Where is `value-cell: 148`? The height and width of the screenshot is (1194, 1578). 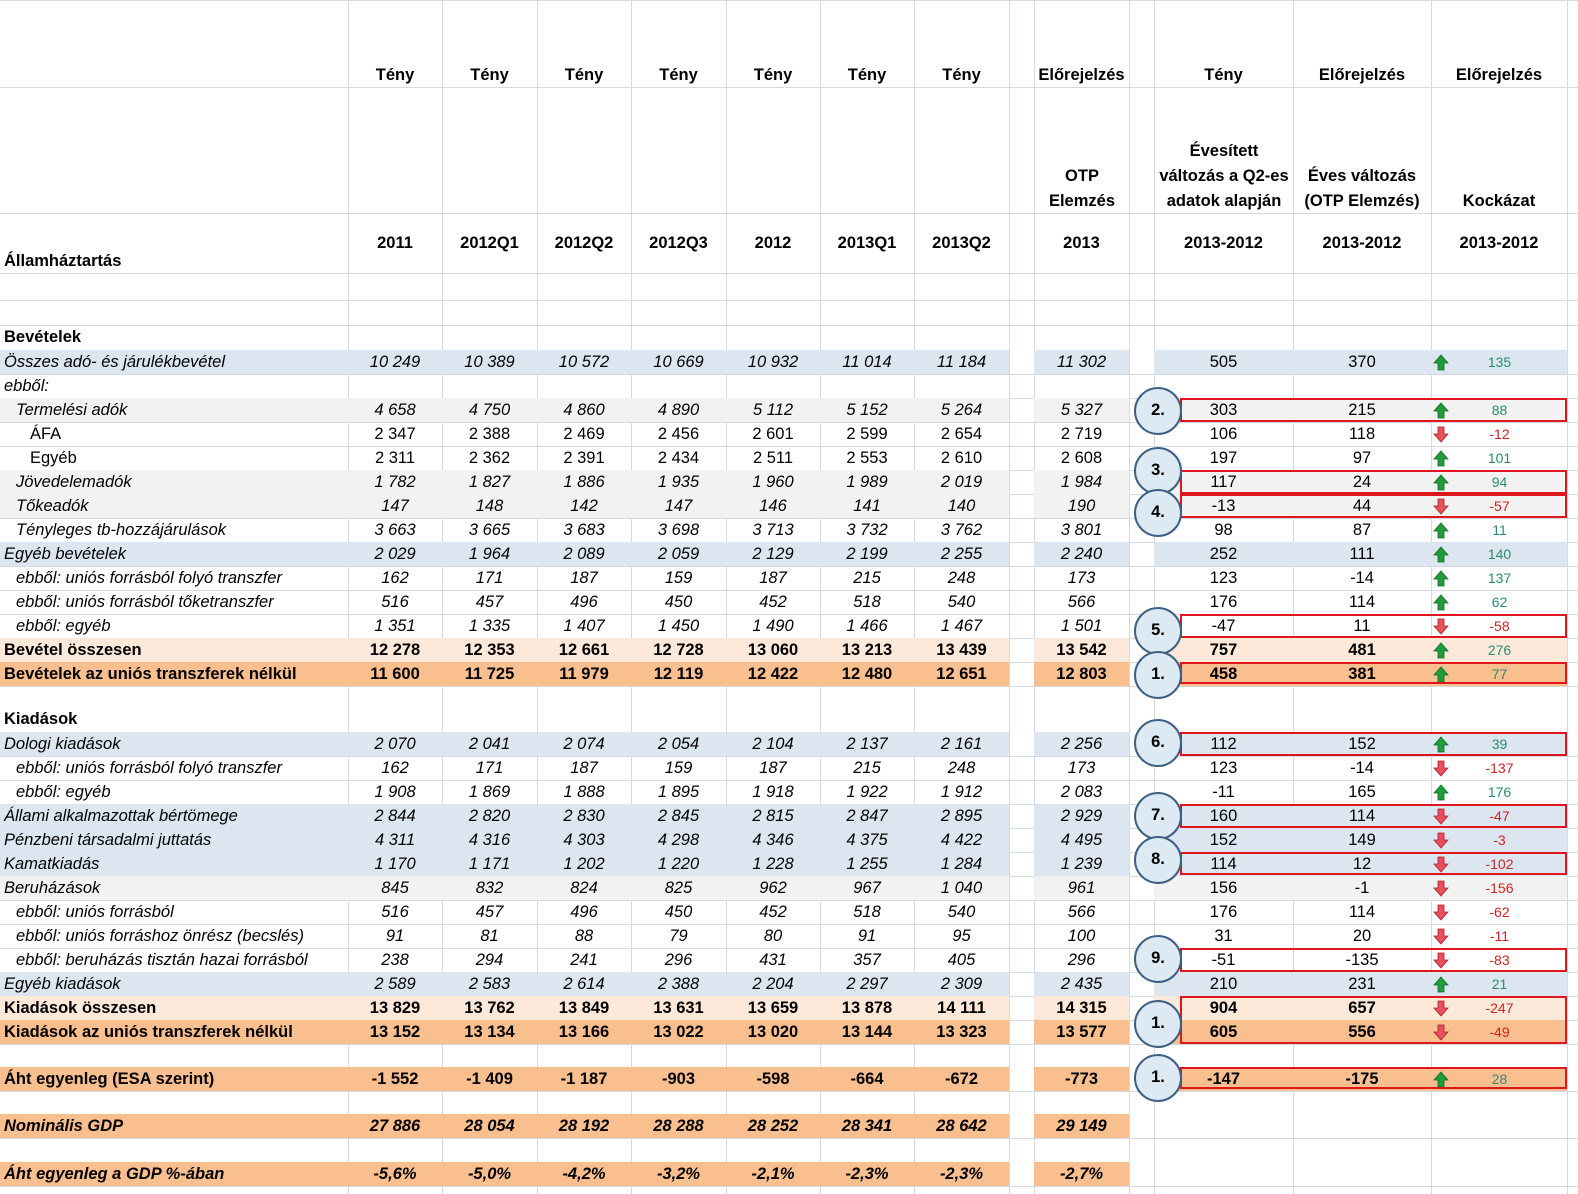 value-cell: 148 is located at coordinates (489, 506).